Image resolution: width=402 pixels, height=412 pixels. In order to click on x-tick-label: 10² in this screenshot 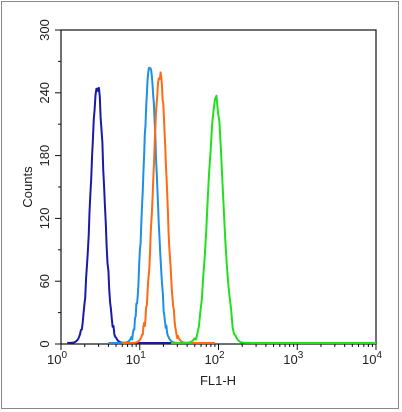, I will do `click(214, 358)`.